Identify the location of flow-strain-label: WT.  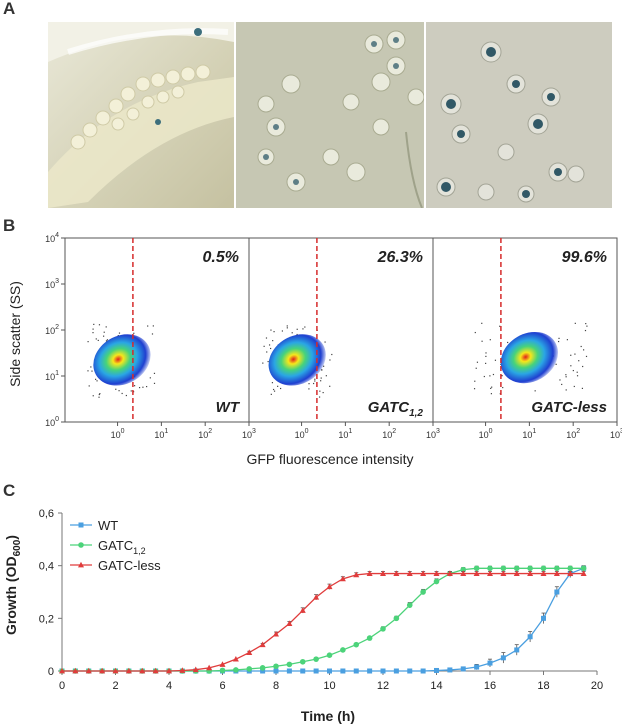
(228, 407).